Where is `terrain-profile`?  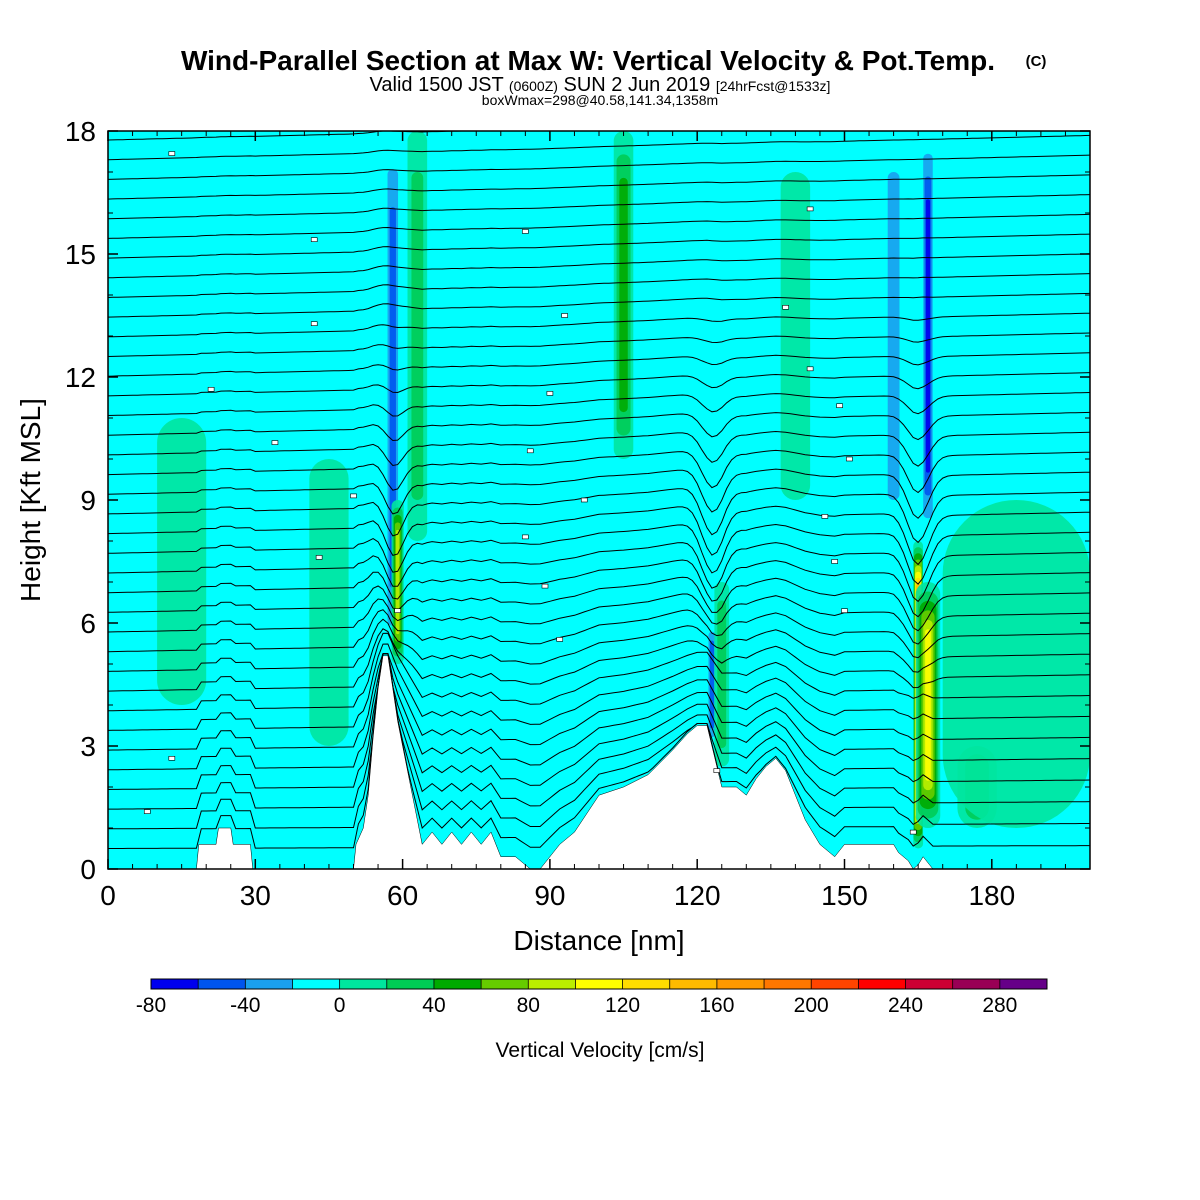
terrain-profile is located at coordinates (599, 762).